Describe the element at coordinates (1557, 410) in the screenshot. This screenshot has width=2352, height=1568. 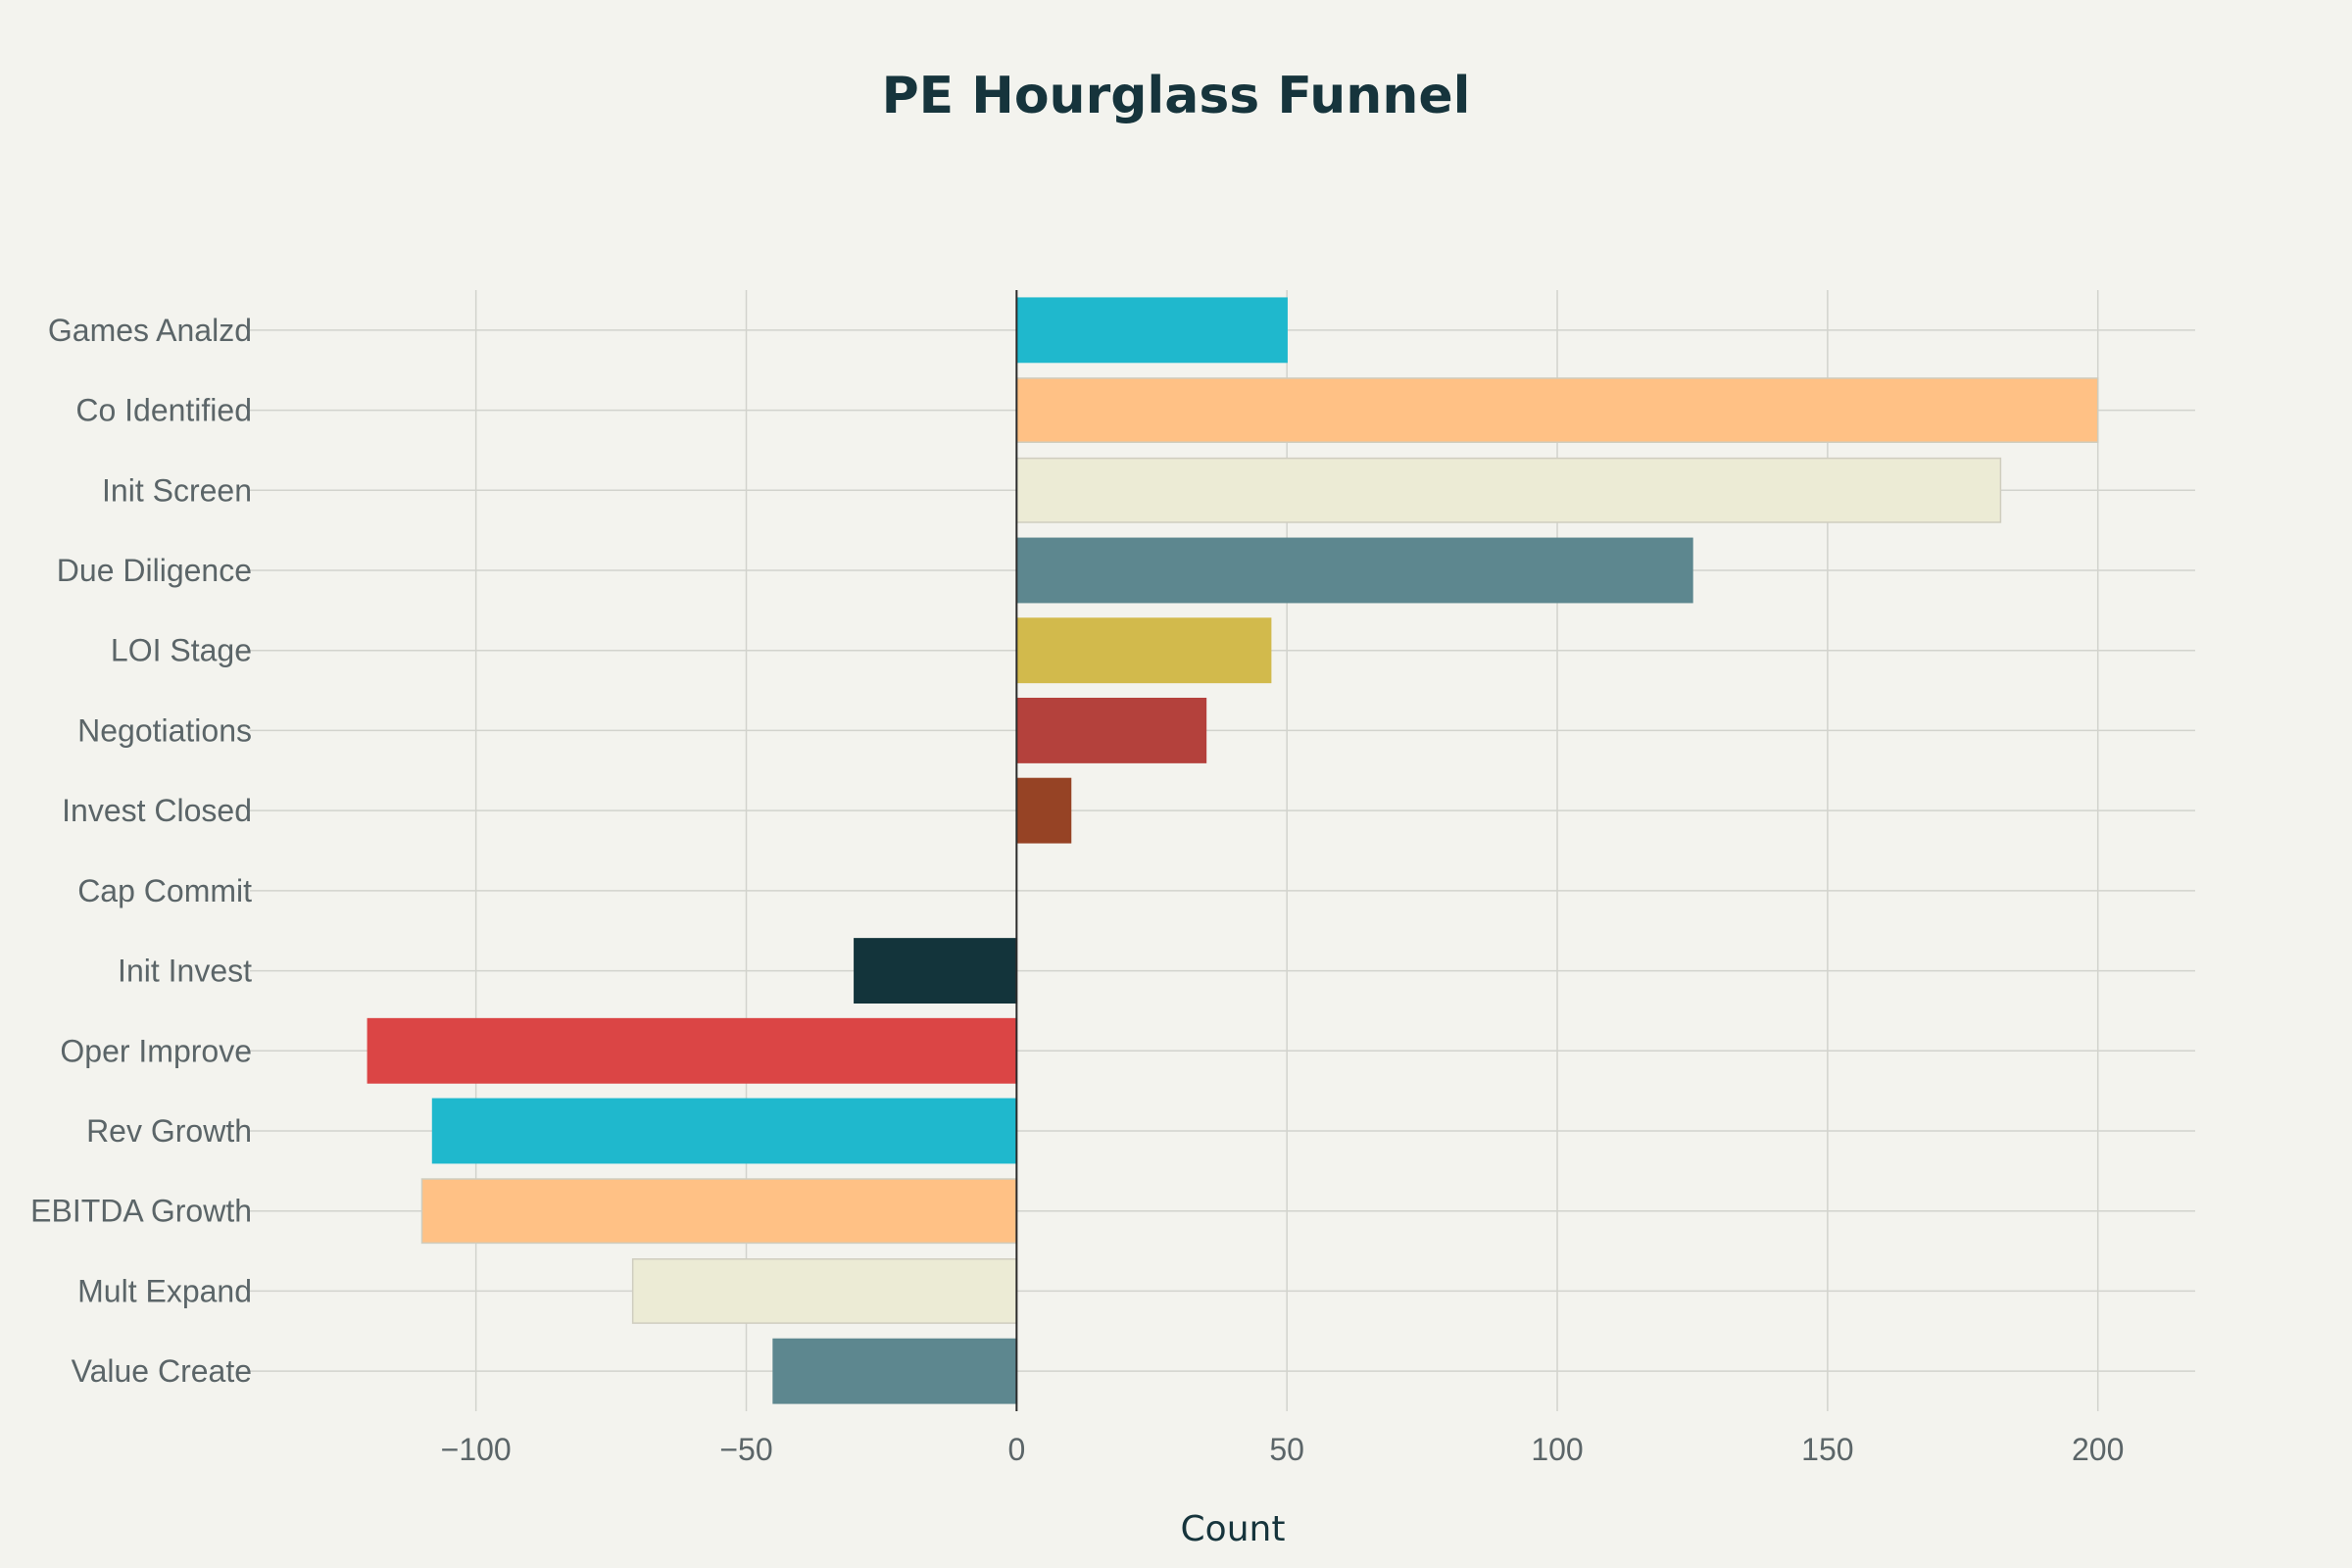
I see `bar-co-identified` at that location.